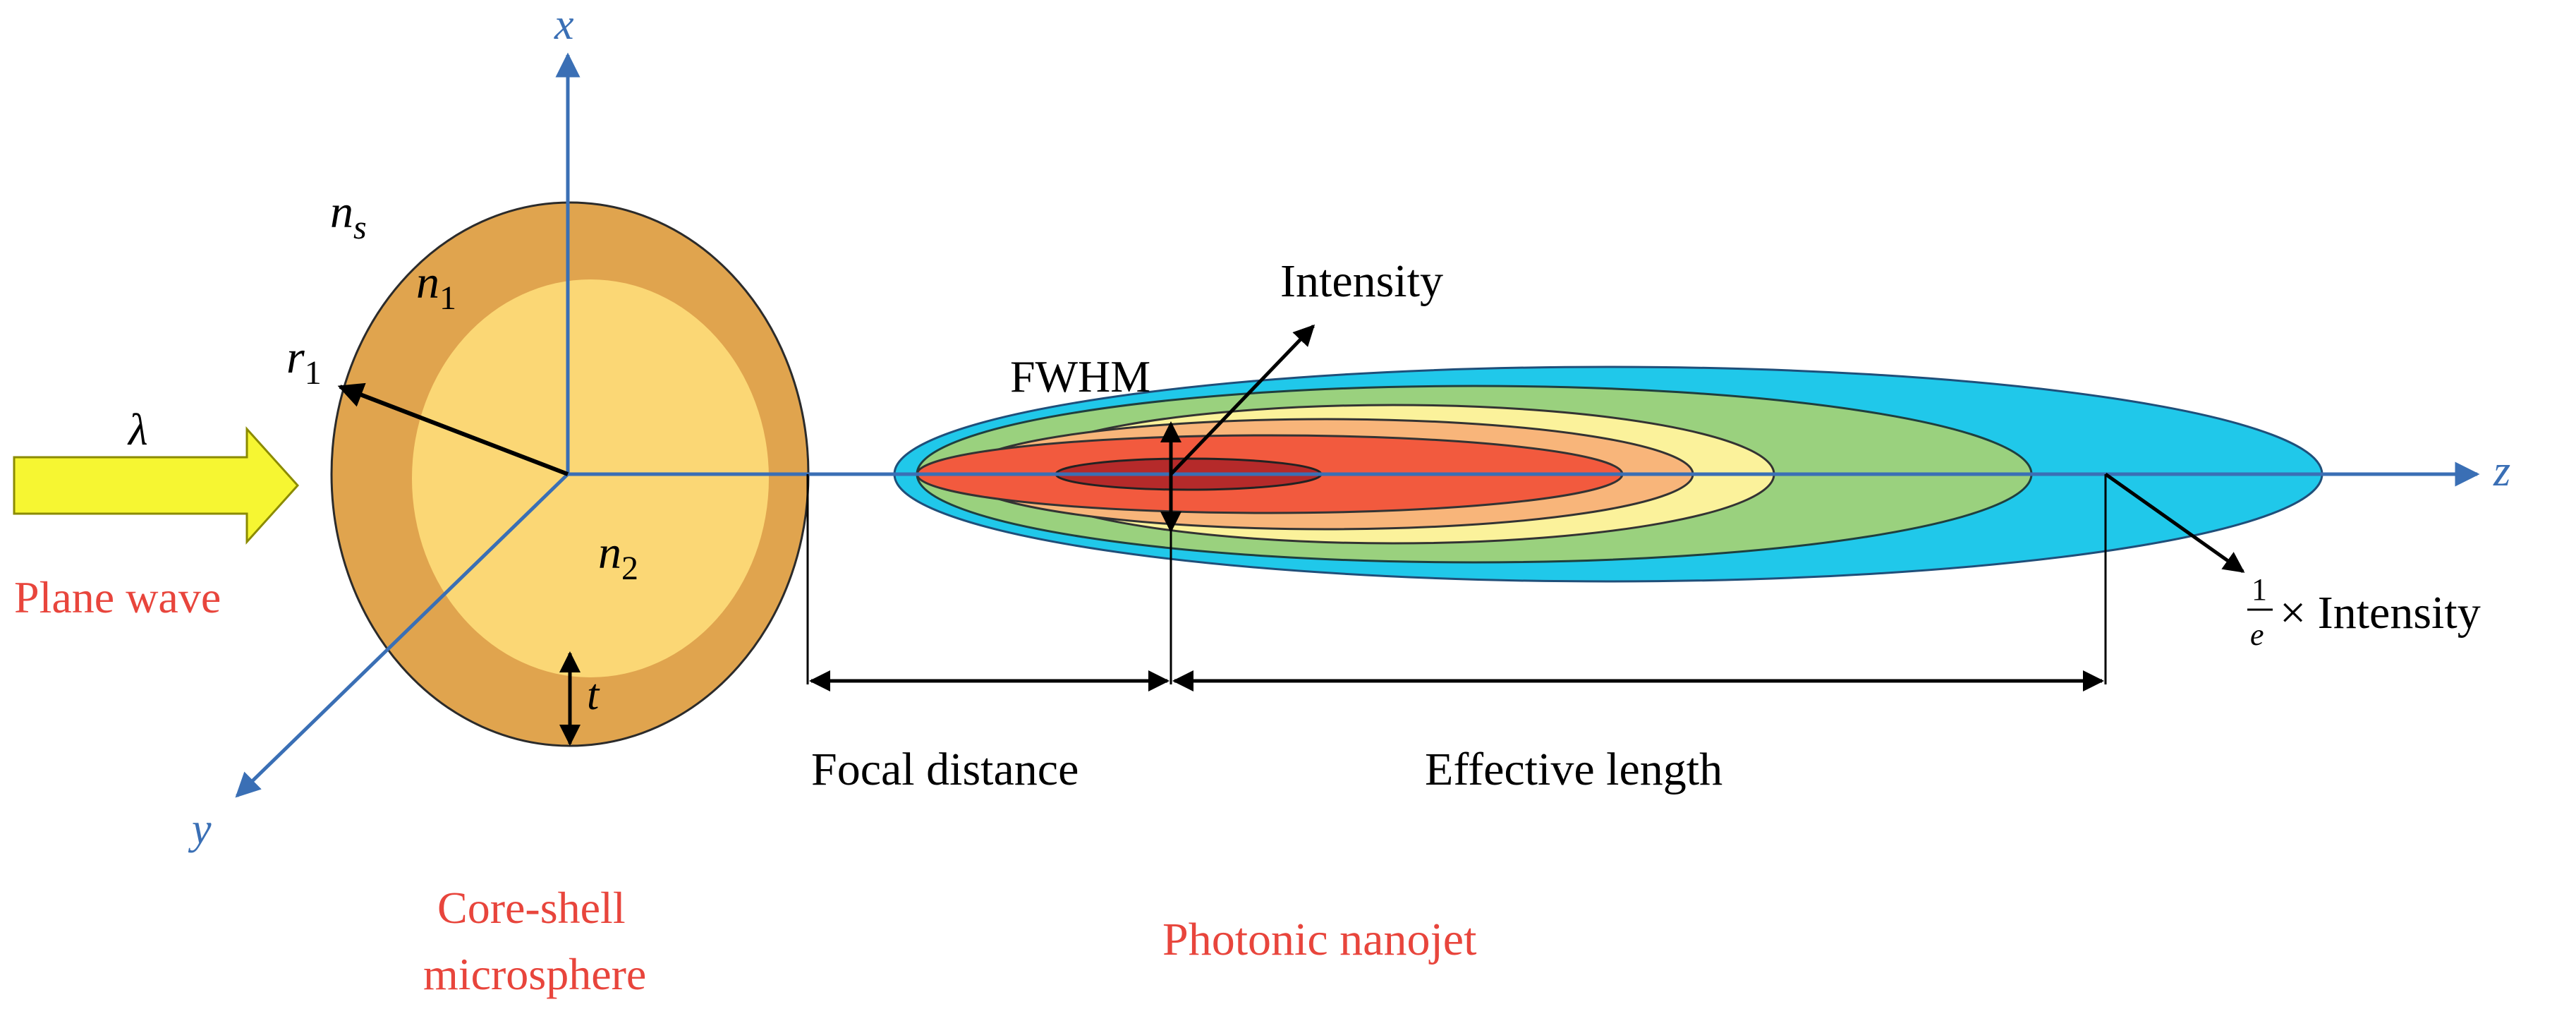 Image resolution: width=2576 pixels, height=1021 pixels. Describe the element at coordinates (1242, 400) in the screenshot. I see `intensity-pointer` at that location.